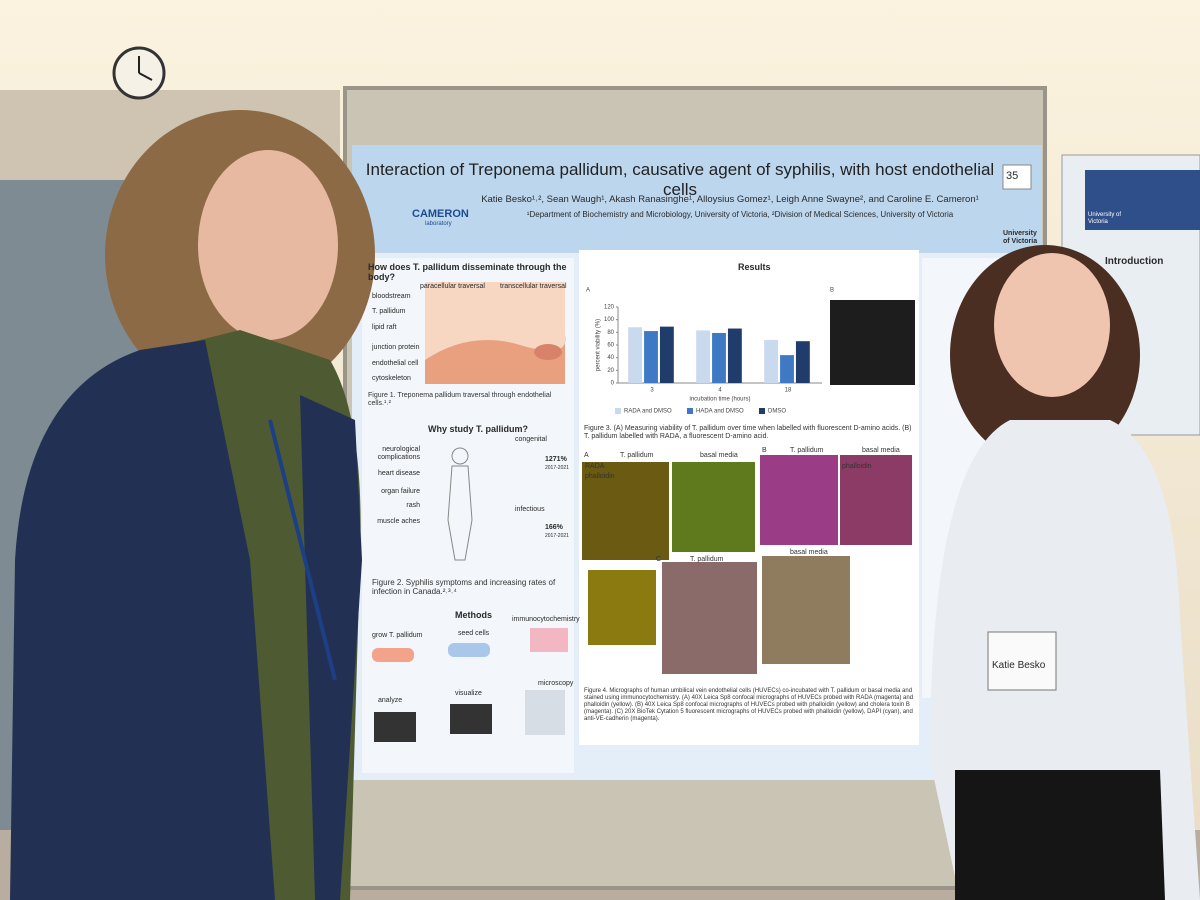  Describe the element at coordinates (719, 400) in the screenshot. I see `x-axis-label: incubation time (hours)` at that location.